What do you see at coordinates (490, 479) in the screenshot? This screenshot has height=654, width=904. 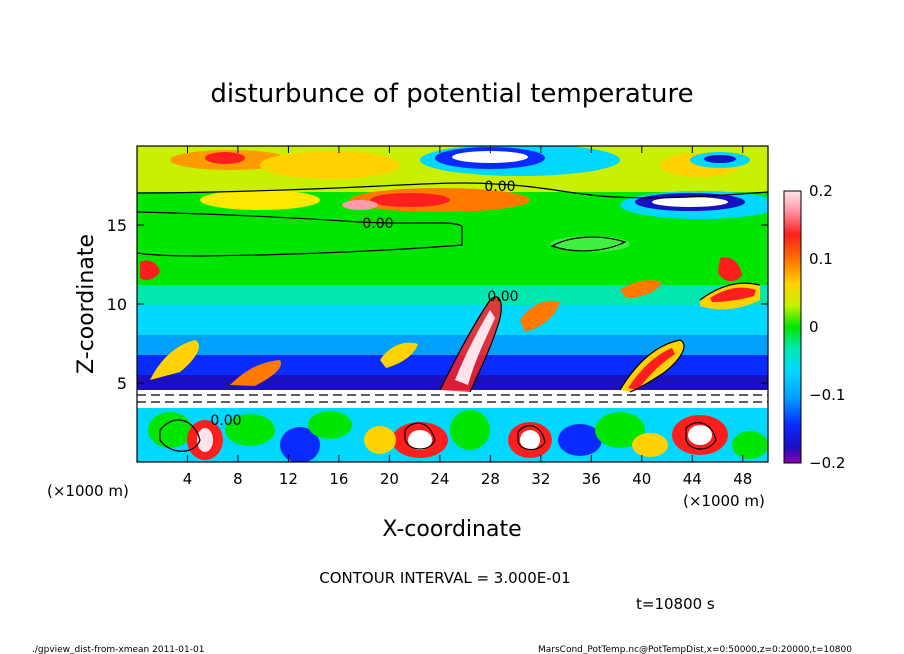 I see `x-tick-label: 28` at bounding box center [490, 479].